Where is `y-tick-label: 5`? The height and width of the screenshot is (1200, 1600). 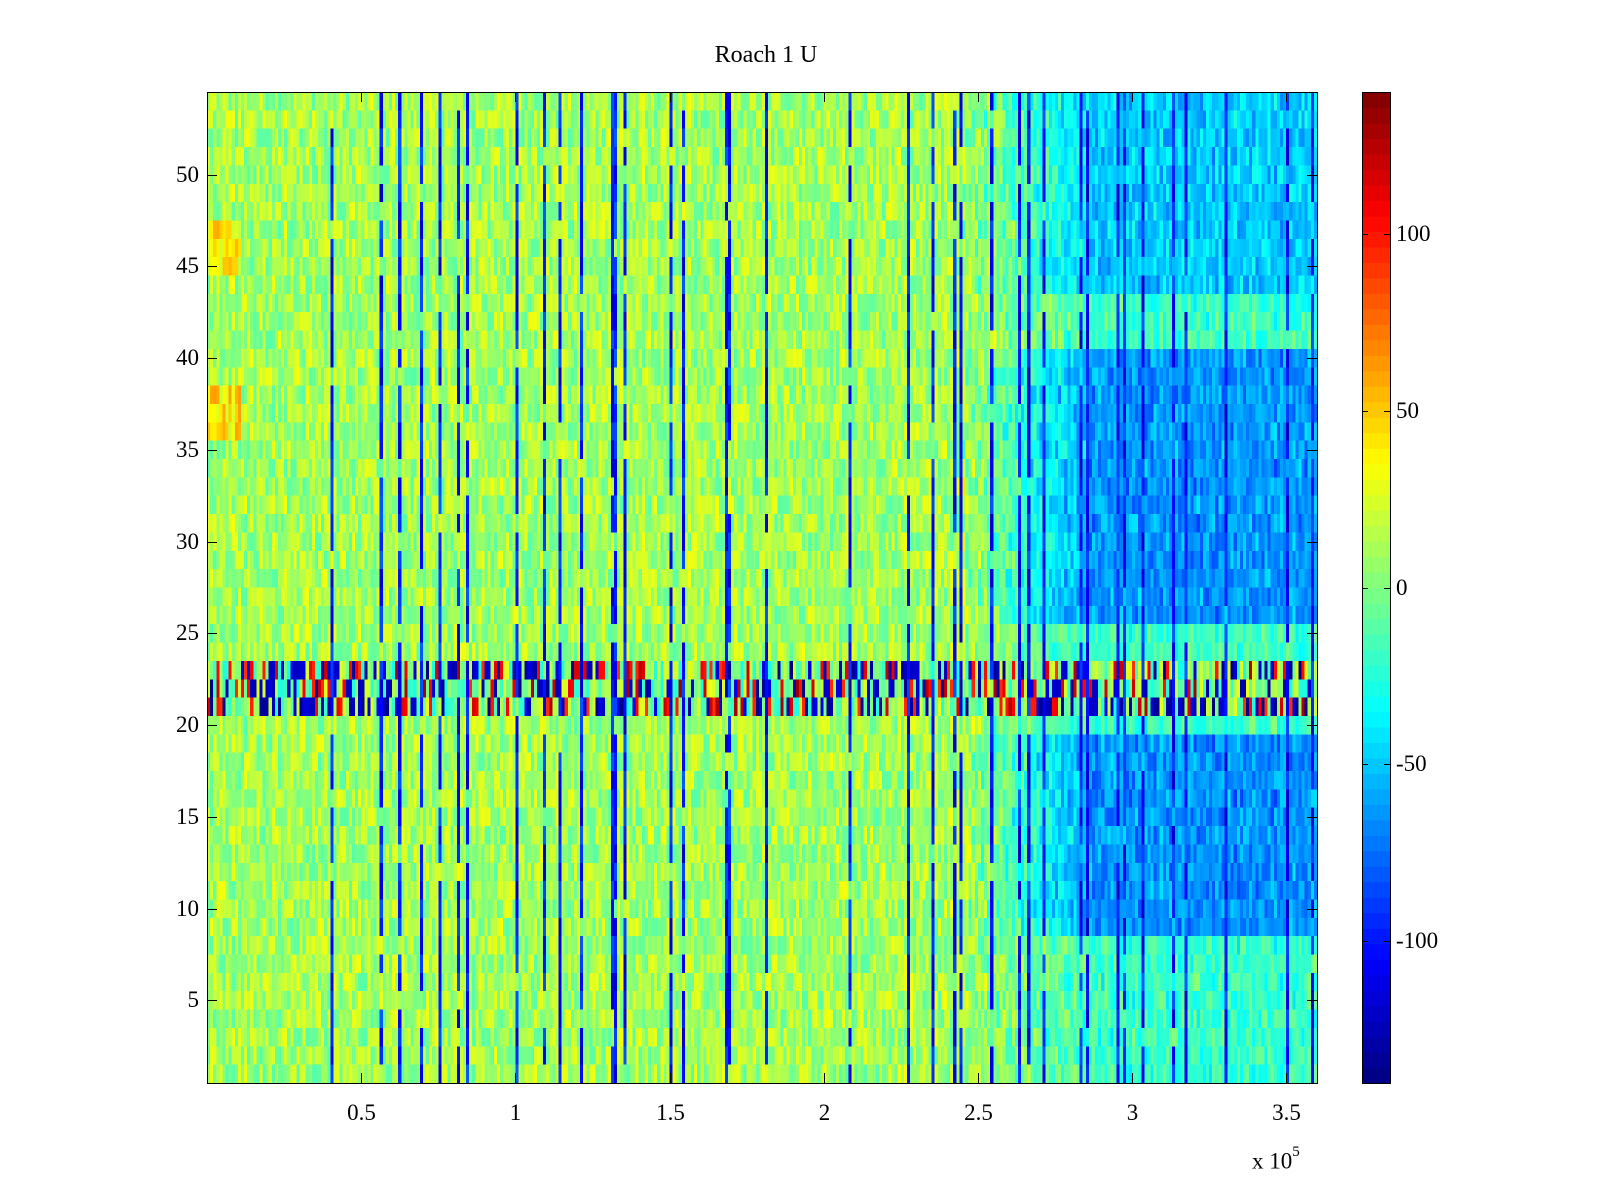
y-tick-label: 5 is located at coordinates (193, 999).